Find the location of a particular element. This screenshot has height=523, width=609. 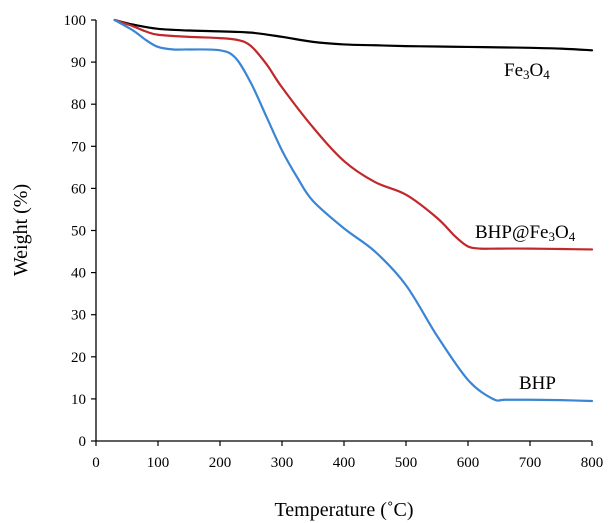

label-part: BHP@Fe is located at coordinates (511, 232).